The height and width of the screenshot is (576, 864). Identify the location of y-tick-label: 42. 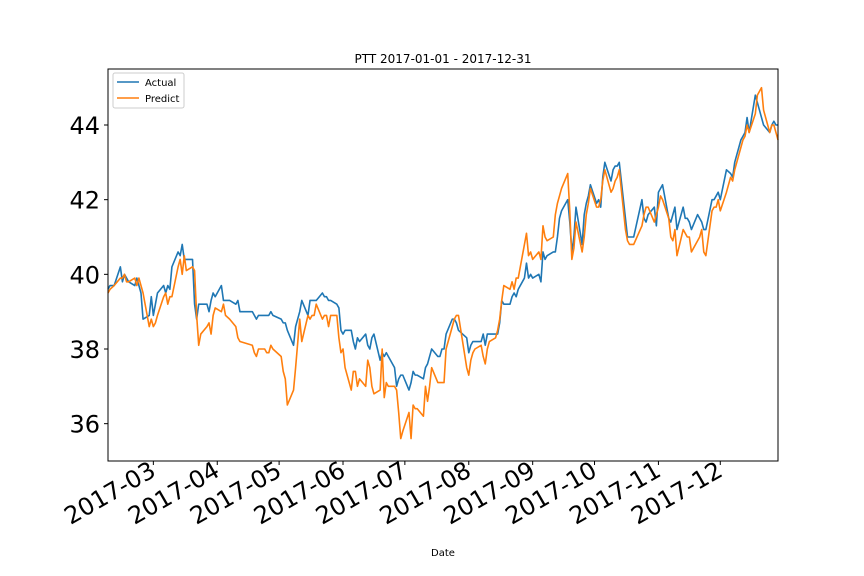
(84, 201).